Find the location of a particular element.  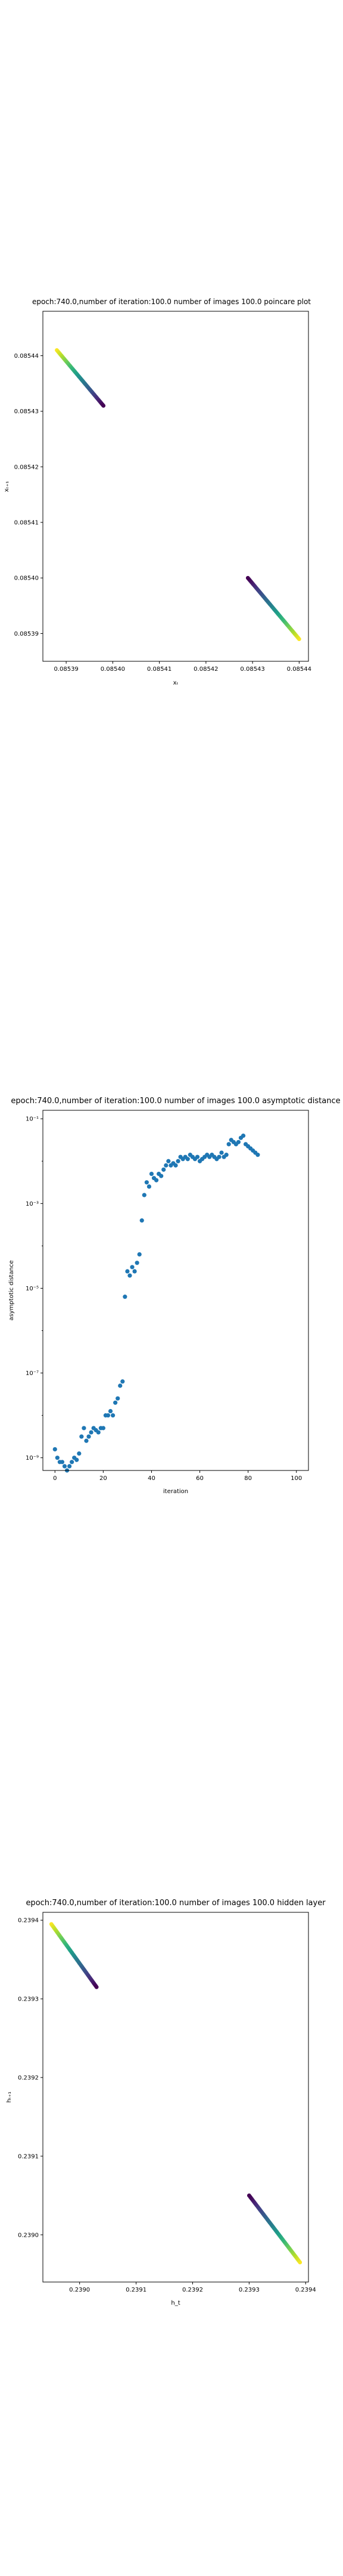

y-tick-label: 10⁻³ is located at coordinates (33, 1204).